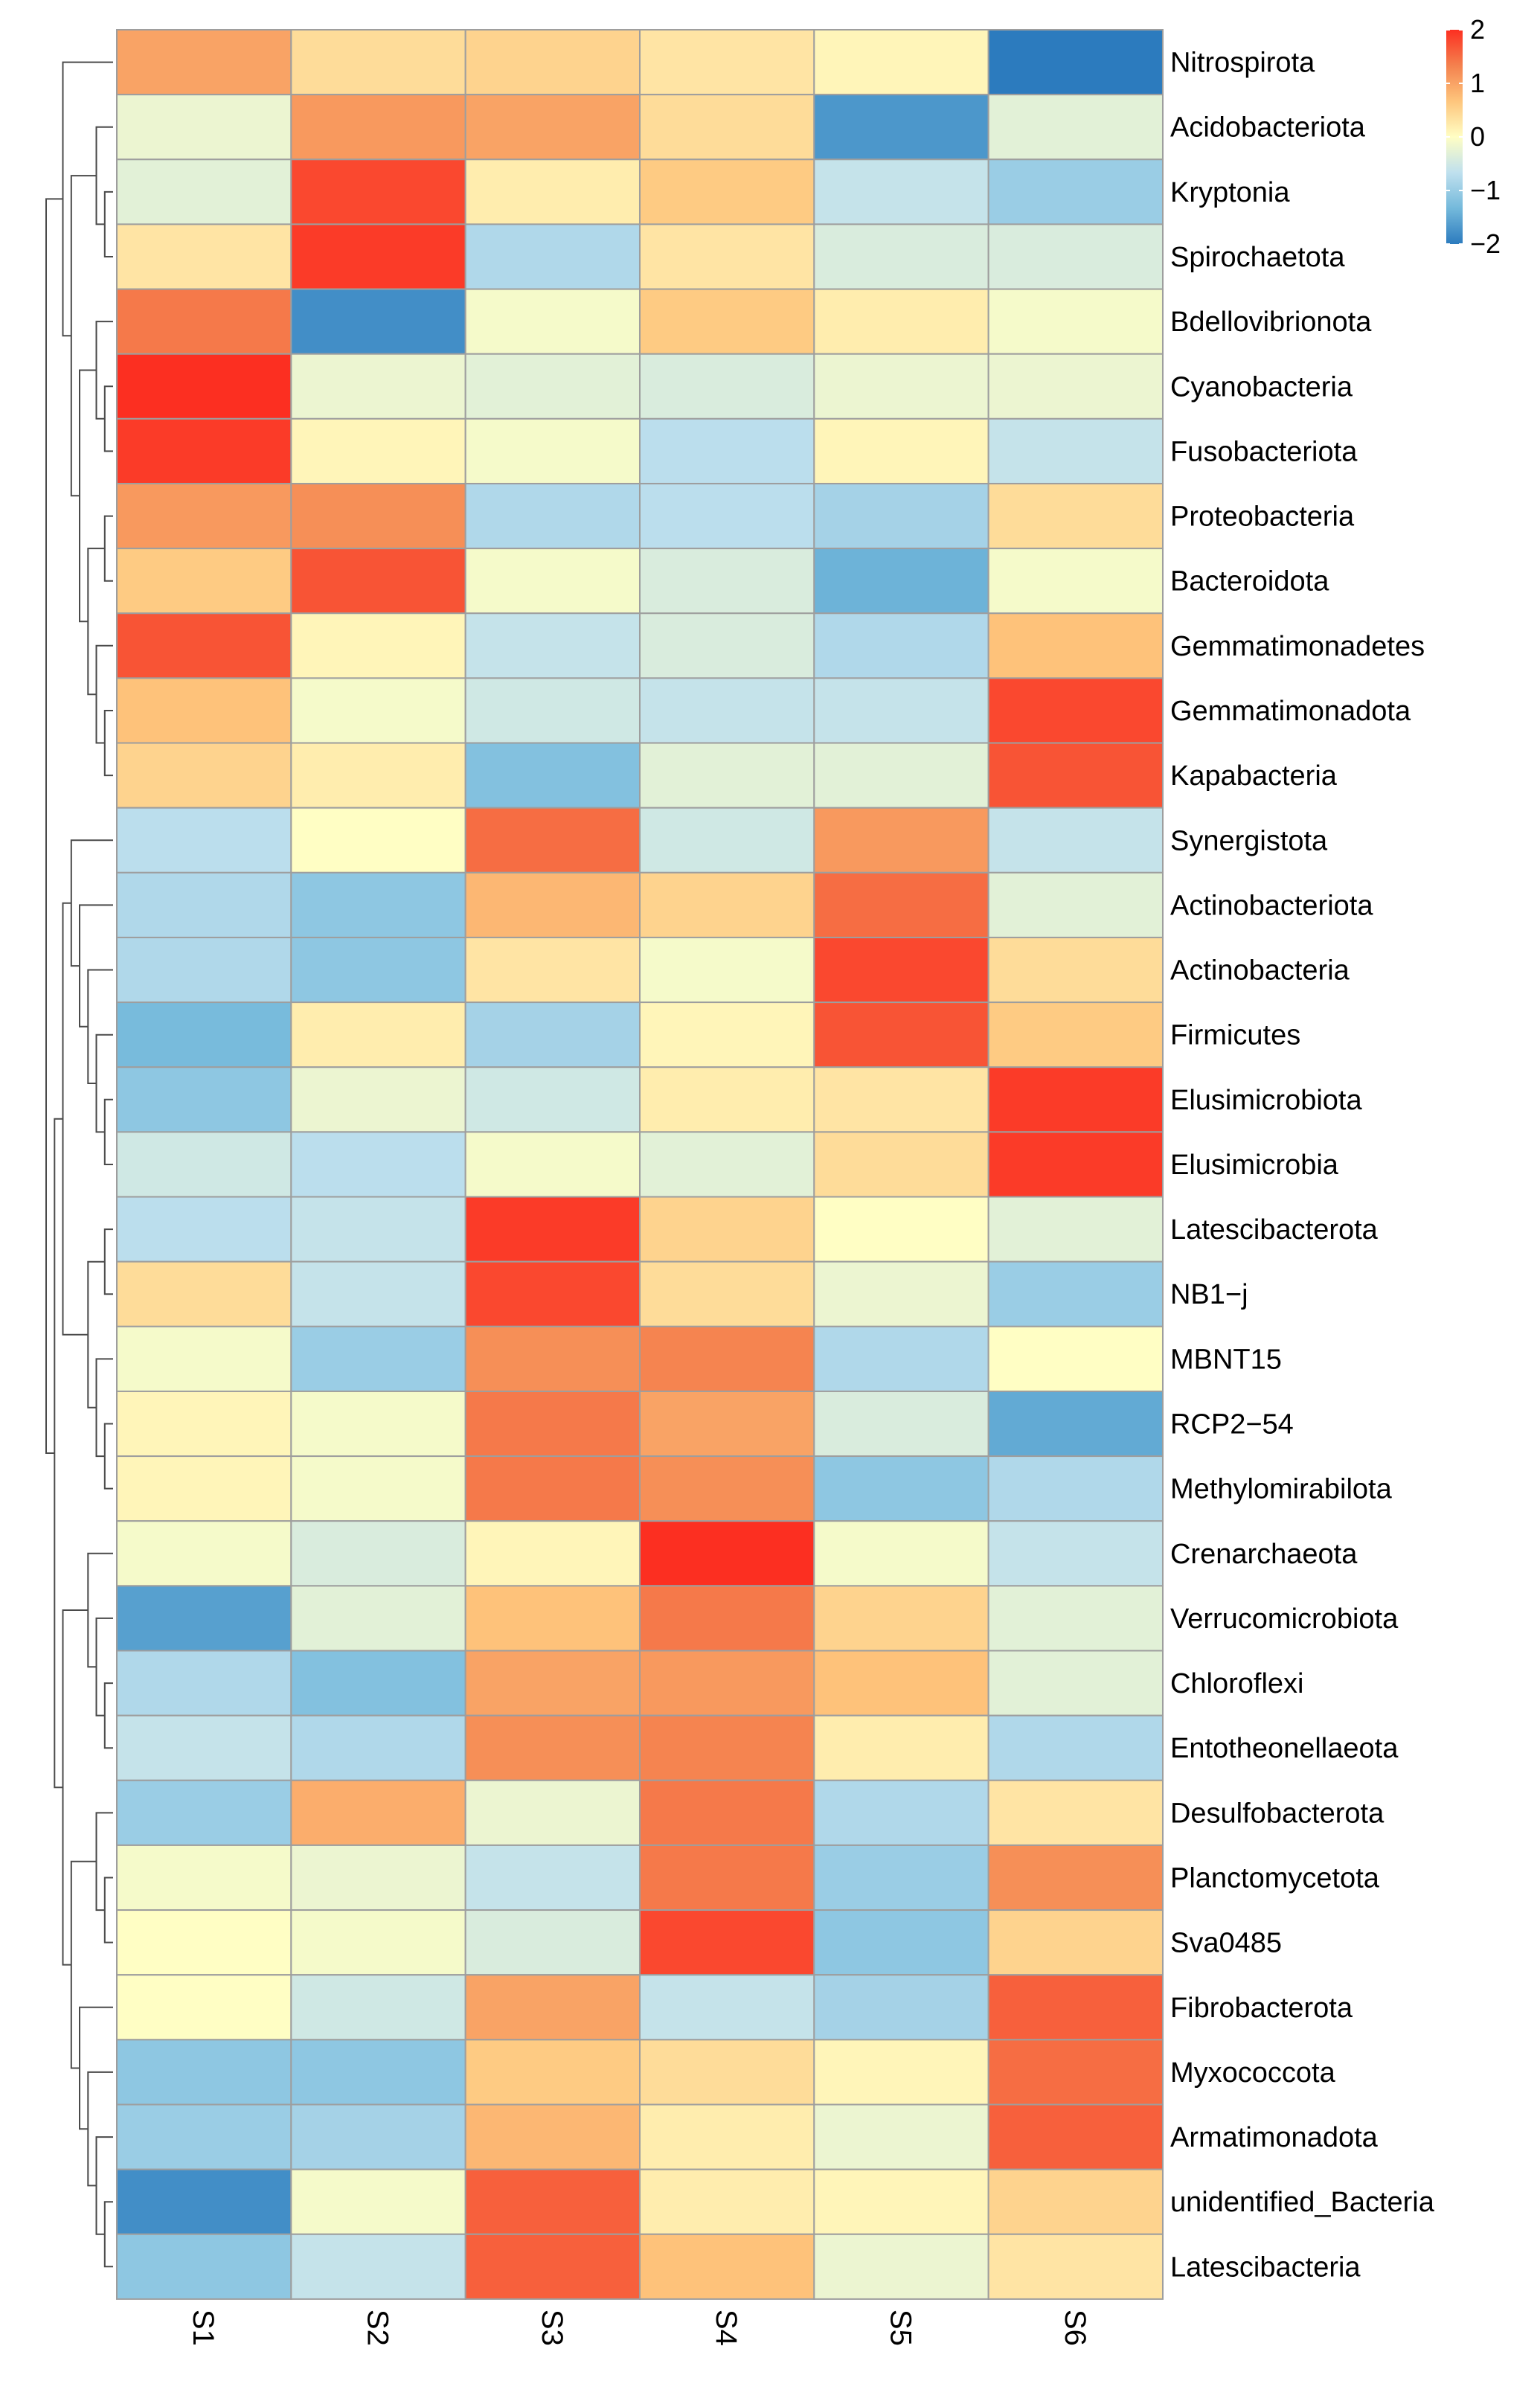  What do you see at coordinates (726, 2328) in the screenshot?
I see `column-label: S4` at bounding box center [726, 2328].